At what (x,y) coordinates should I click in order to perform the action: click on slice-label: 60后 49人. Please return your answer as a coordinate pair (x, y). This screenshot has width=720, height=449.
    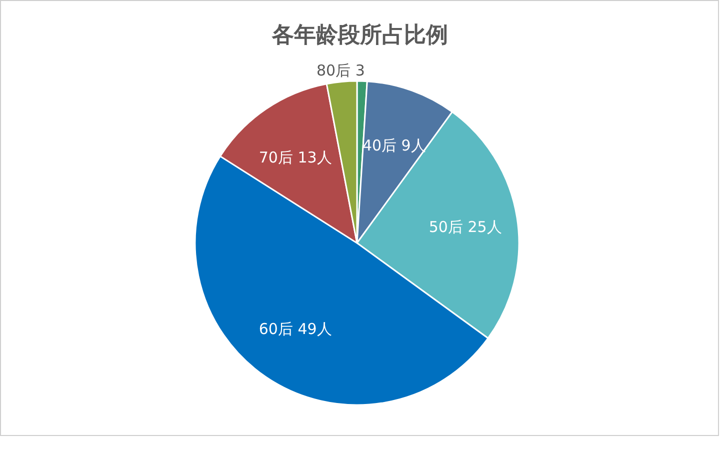
    Looking at the image, I should click on (295, 329).